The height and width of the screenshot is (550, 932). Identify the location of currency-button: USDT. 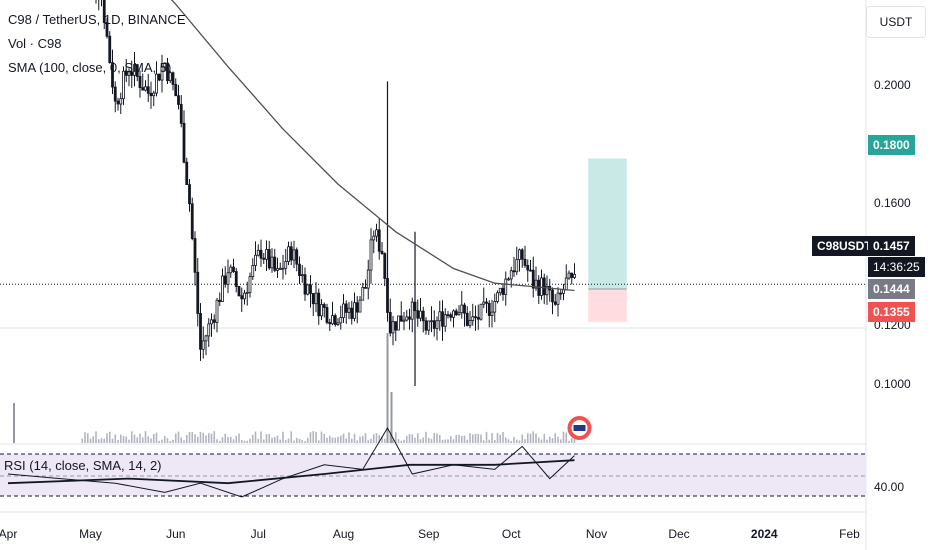
(896, 22).